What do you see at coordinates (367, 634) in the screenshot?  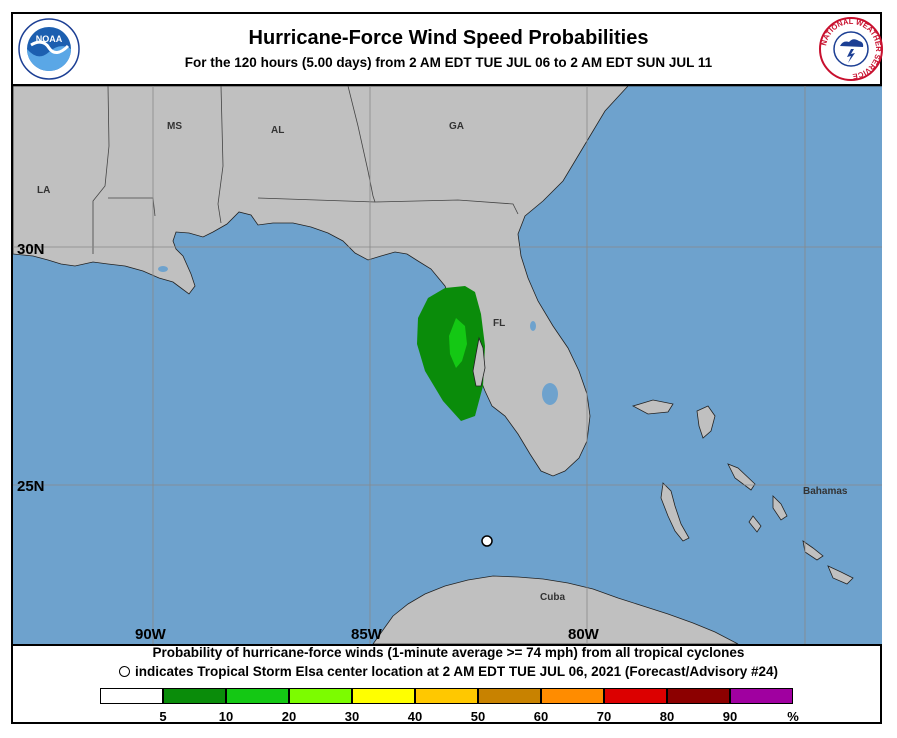 I see `lon-label-85w: 85W` at bounding box center [367, 634].